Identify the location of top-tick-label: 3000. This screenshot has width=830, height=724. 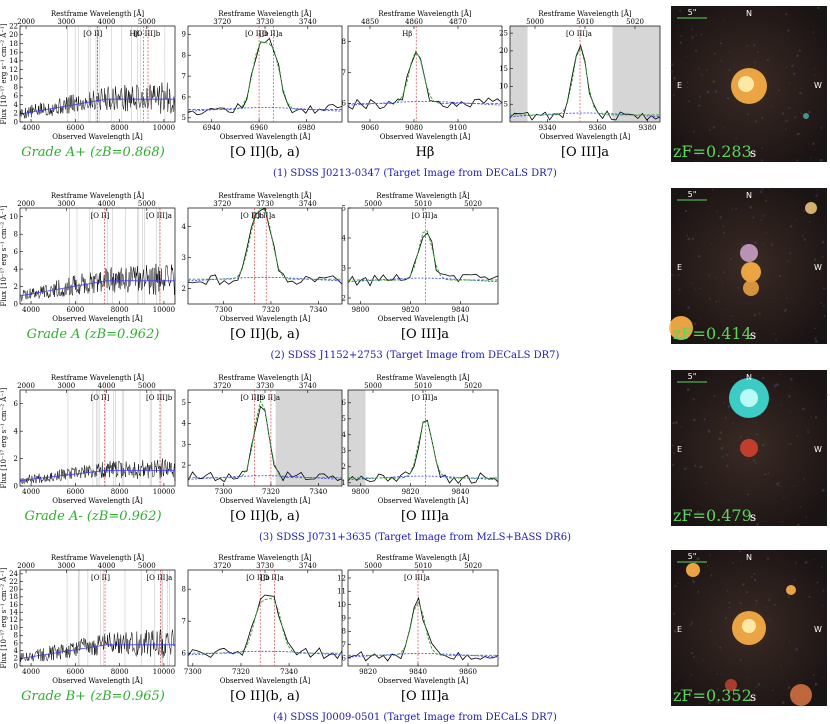
(66, 22).